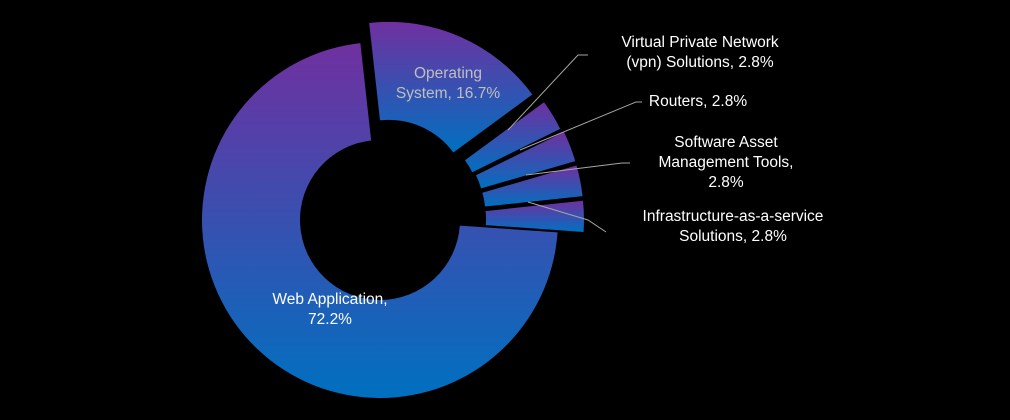 The height and width of the screenshot is (420, 1010). I want to click on slice-virtual-private-network-vpn-solutions, so click(513, 137).